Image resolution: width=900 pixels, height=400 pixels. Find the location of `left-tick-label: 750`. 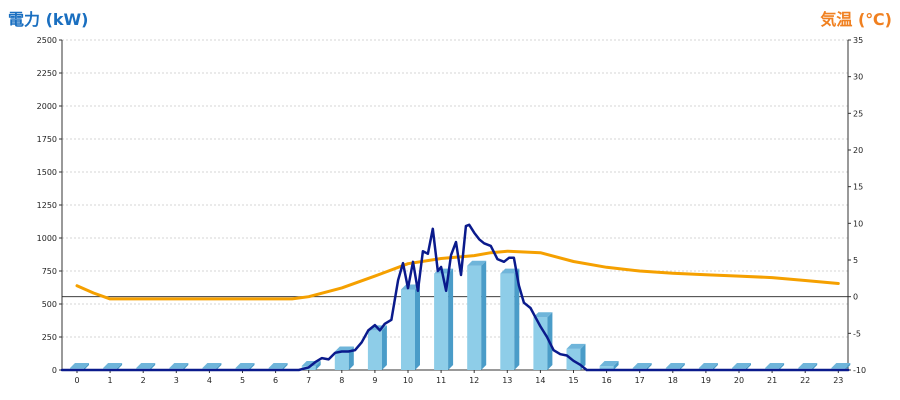

left-tick-label: 750 is located at coordinates (49, 271).